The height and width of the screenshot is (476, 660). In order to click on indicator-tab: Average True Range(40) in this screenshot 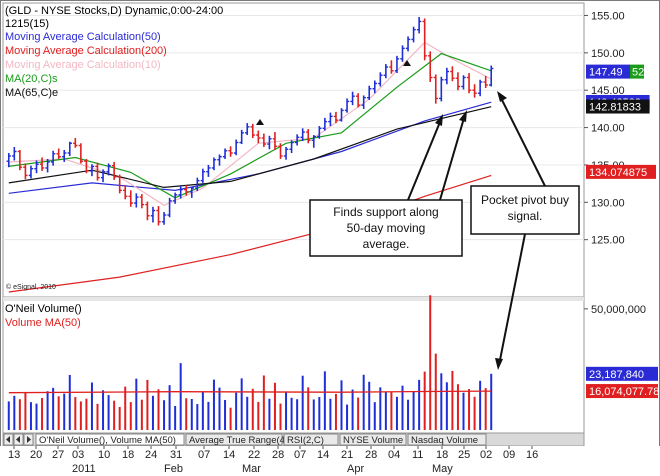, I will do `click(239, 439)`.